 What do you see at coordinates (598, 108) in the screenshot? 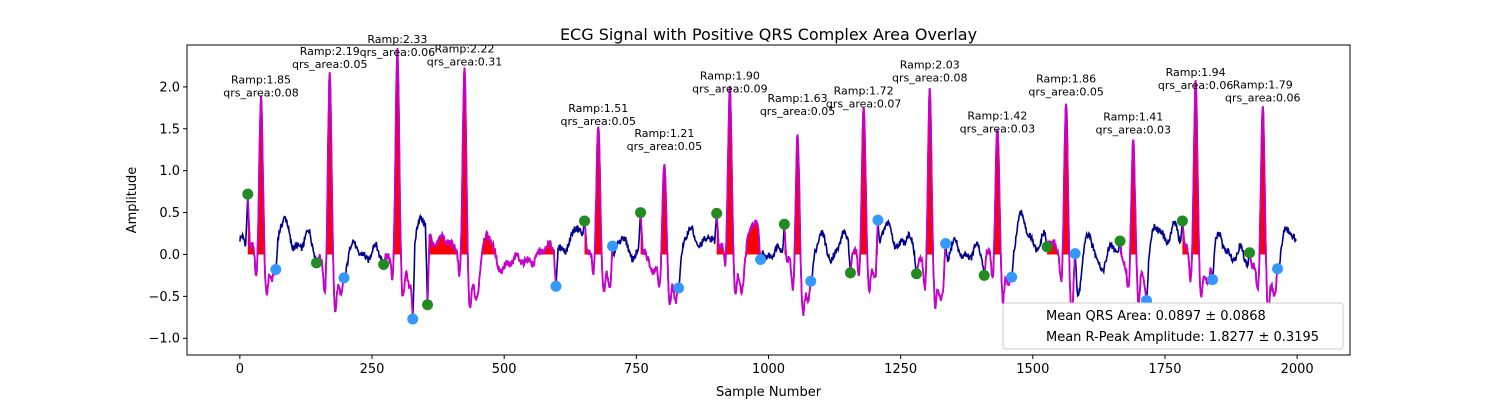
I see `ramp-label-5: Ramp:1.51` at bounding box center [598, 108].